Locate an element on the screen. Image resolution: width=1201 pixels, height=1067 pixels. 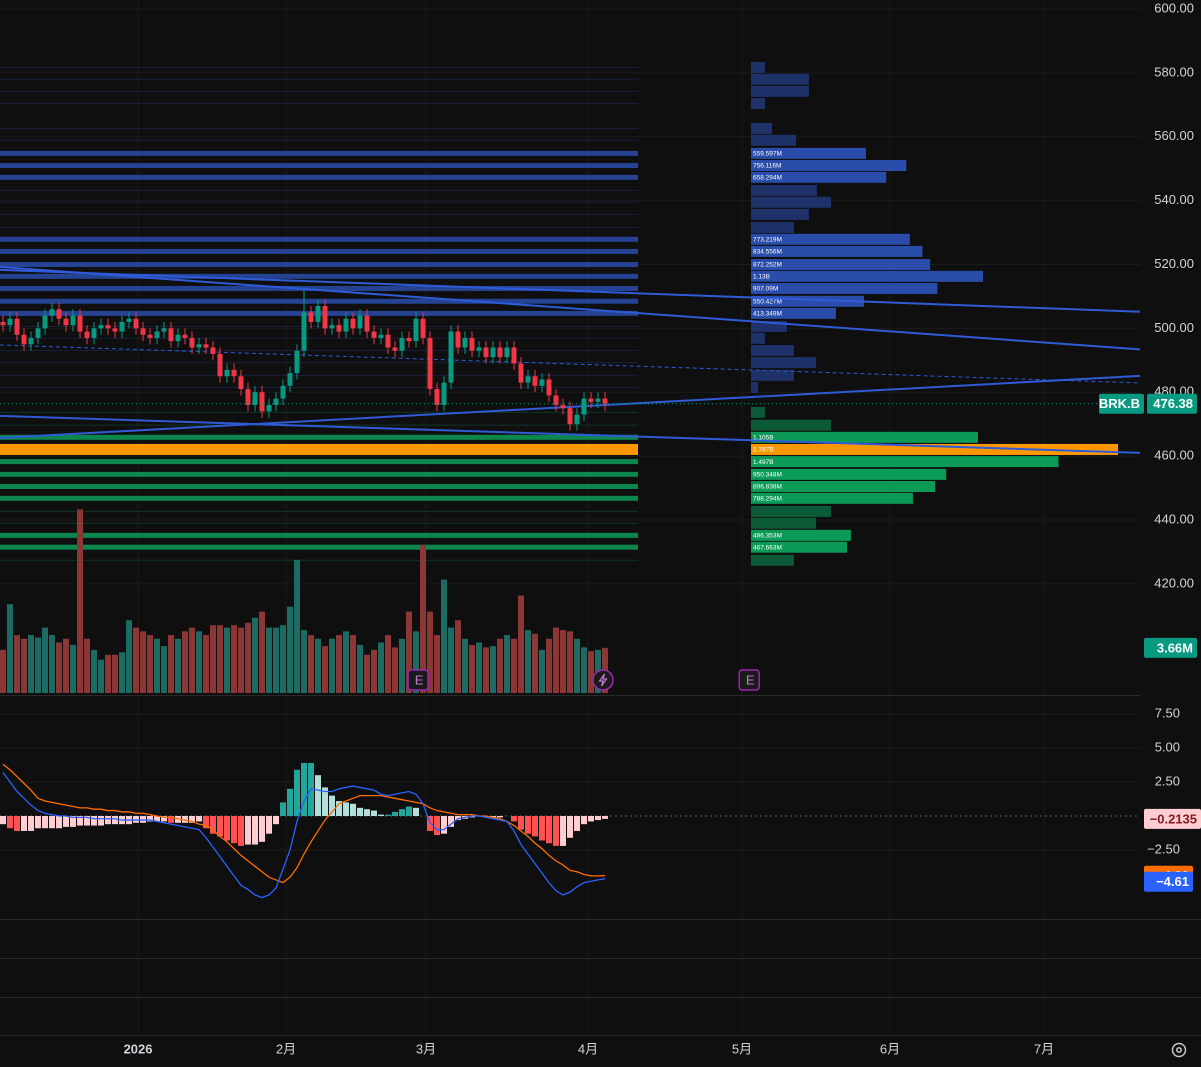
y-tick-label: 440.00 is located at coordinates (1174, 518).